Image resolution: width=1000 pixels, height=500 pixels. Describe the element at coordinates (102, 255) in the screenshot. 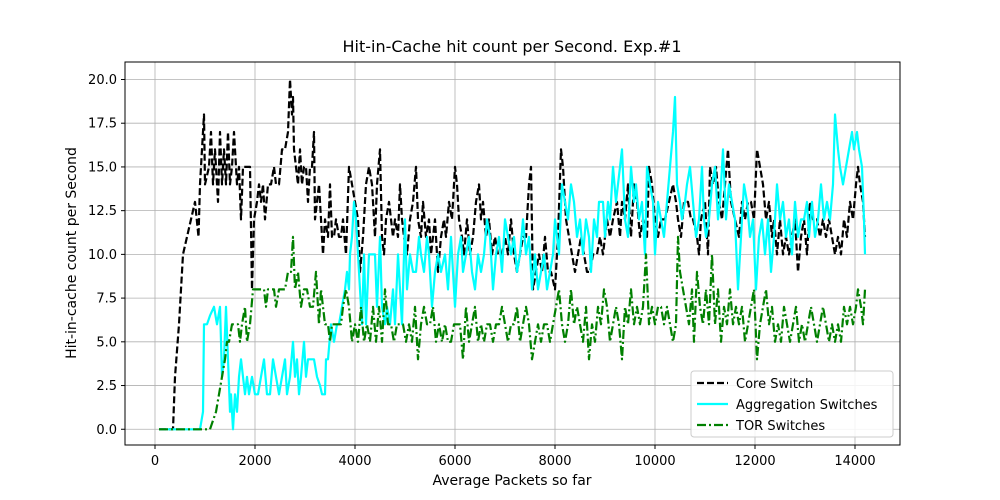

I see `y-tick-label: 10.0` at that location.